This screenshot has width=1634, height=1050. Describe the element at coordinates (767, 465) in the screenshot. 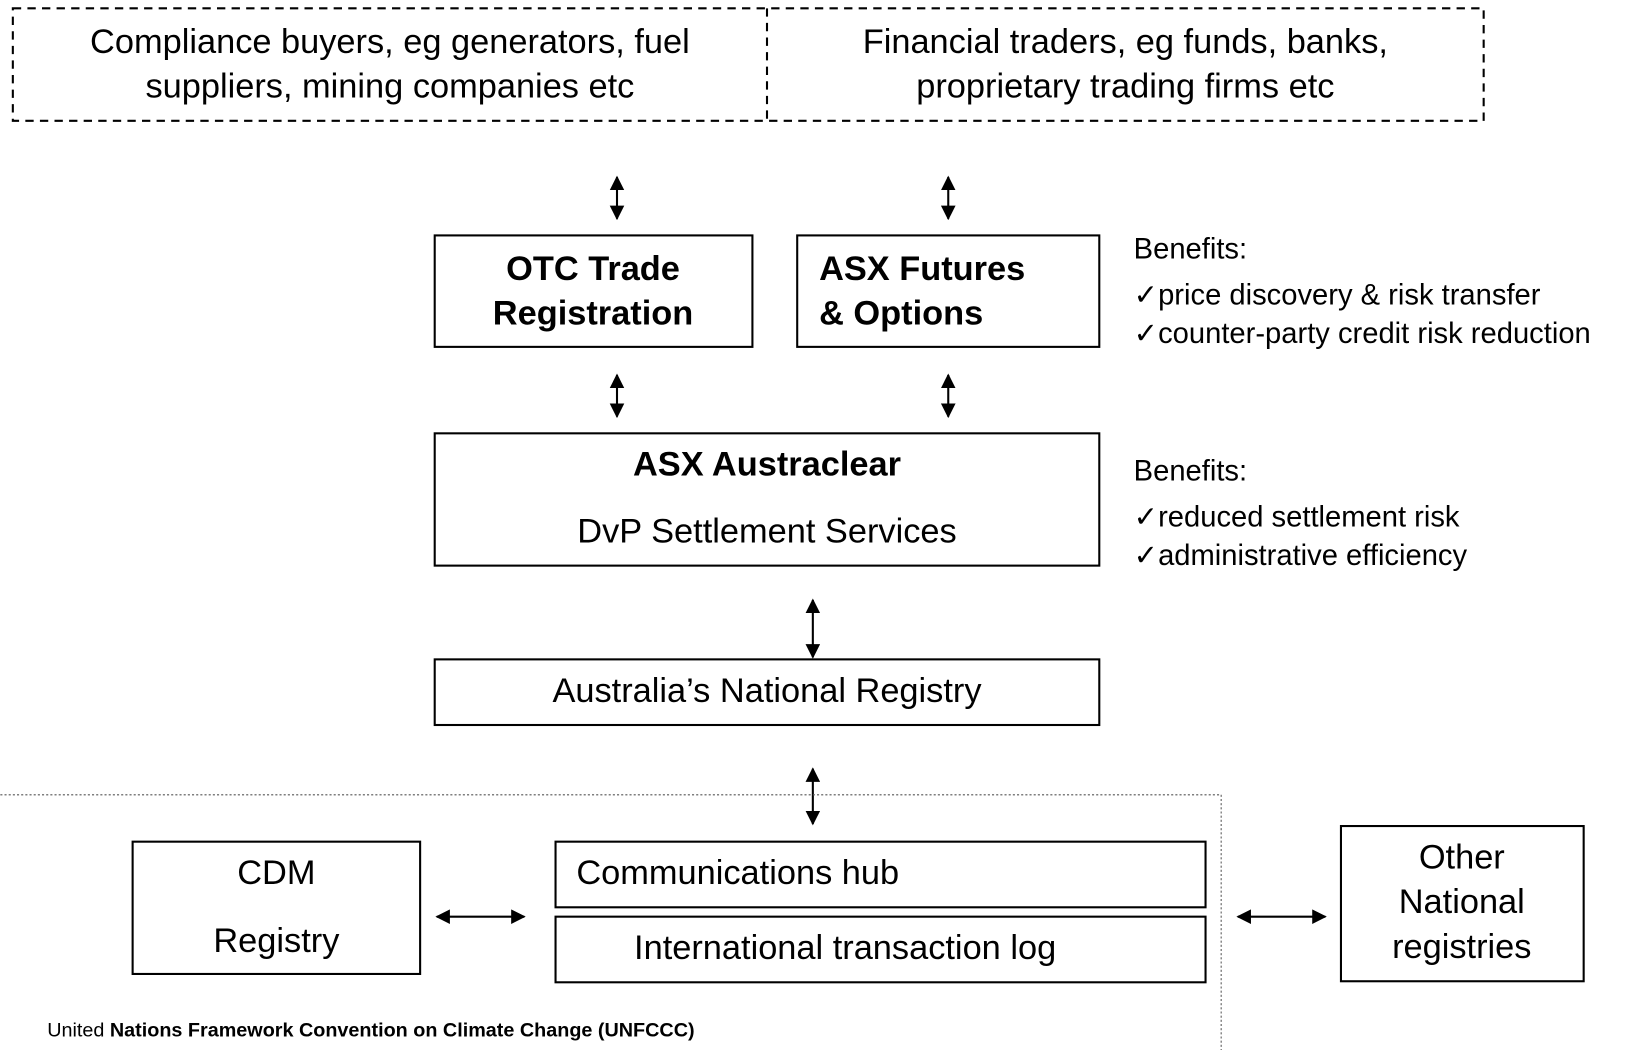

I see `node-label: ASX Austraclear` at that location.